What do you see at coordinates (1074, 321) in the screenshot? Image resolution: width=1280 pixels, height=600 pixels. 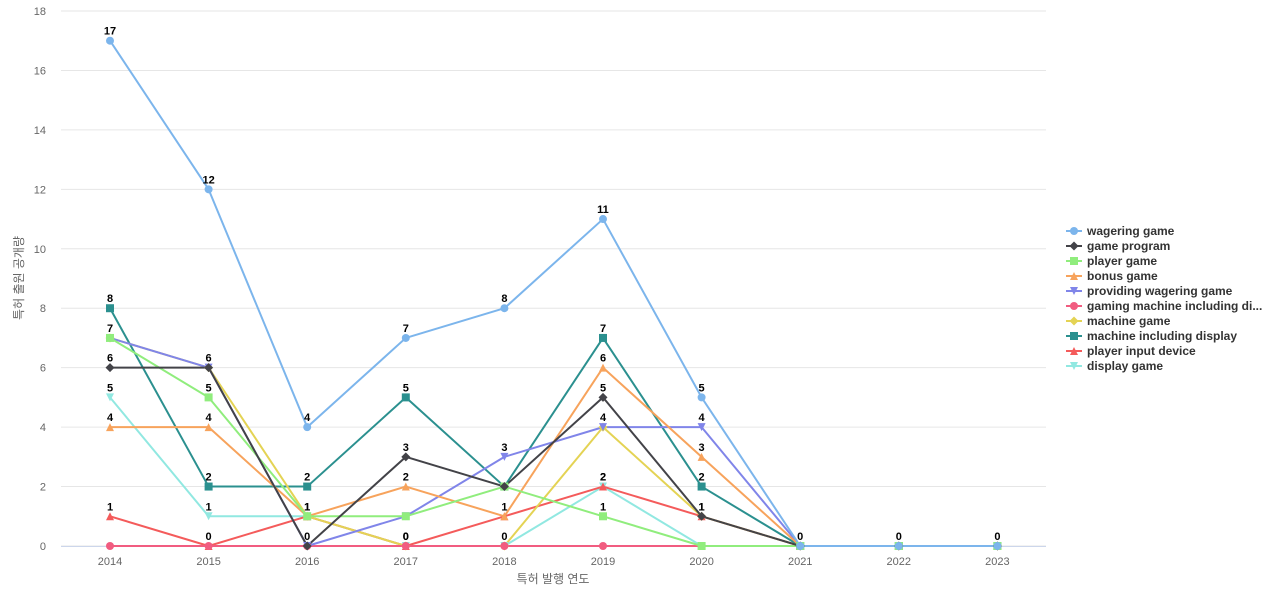 I see `legend-marker-machine-game` at bounding box center [1074, 321].